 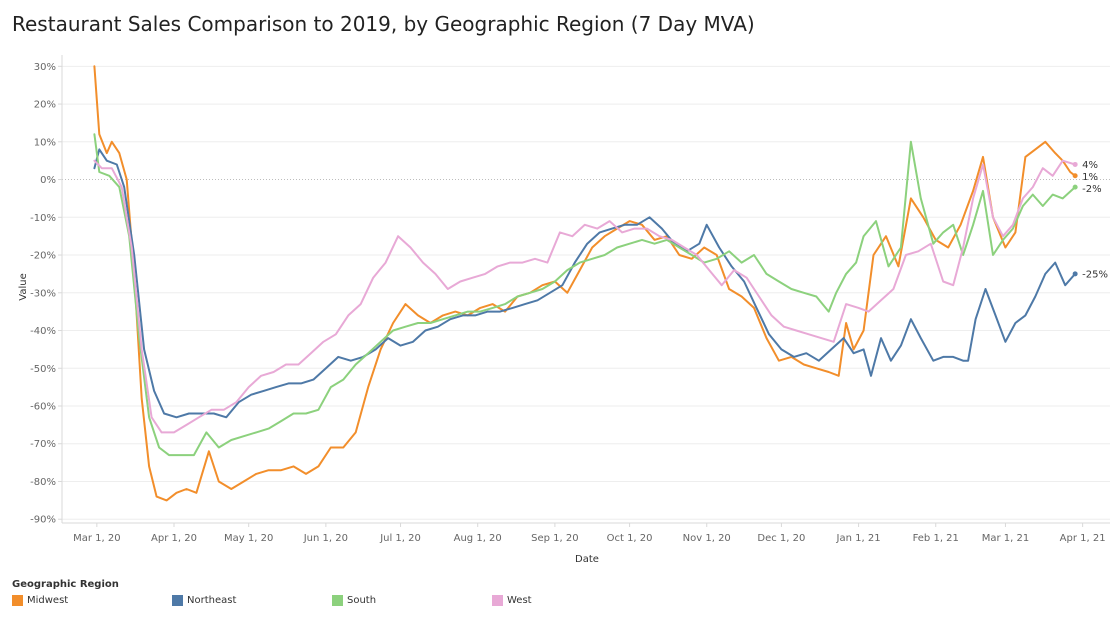 What do you see at coordinates (1091, 189) in the screenshot?
I see `end-label-south: -2%` at bounding box center [1091, 189].